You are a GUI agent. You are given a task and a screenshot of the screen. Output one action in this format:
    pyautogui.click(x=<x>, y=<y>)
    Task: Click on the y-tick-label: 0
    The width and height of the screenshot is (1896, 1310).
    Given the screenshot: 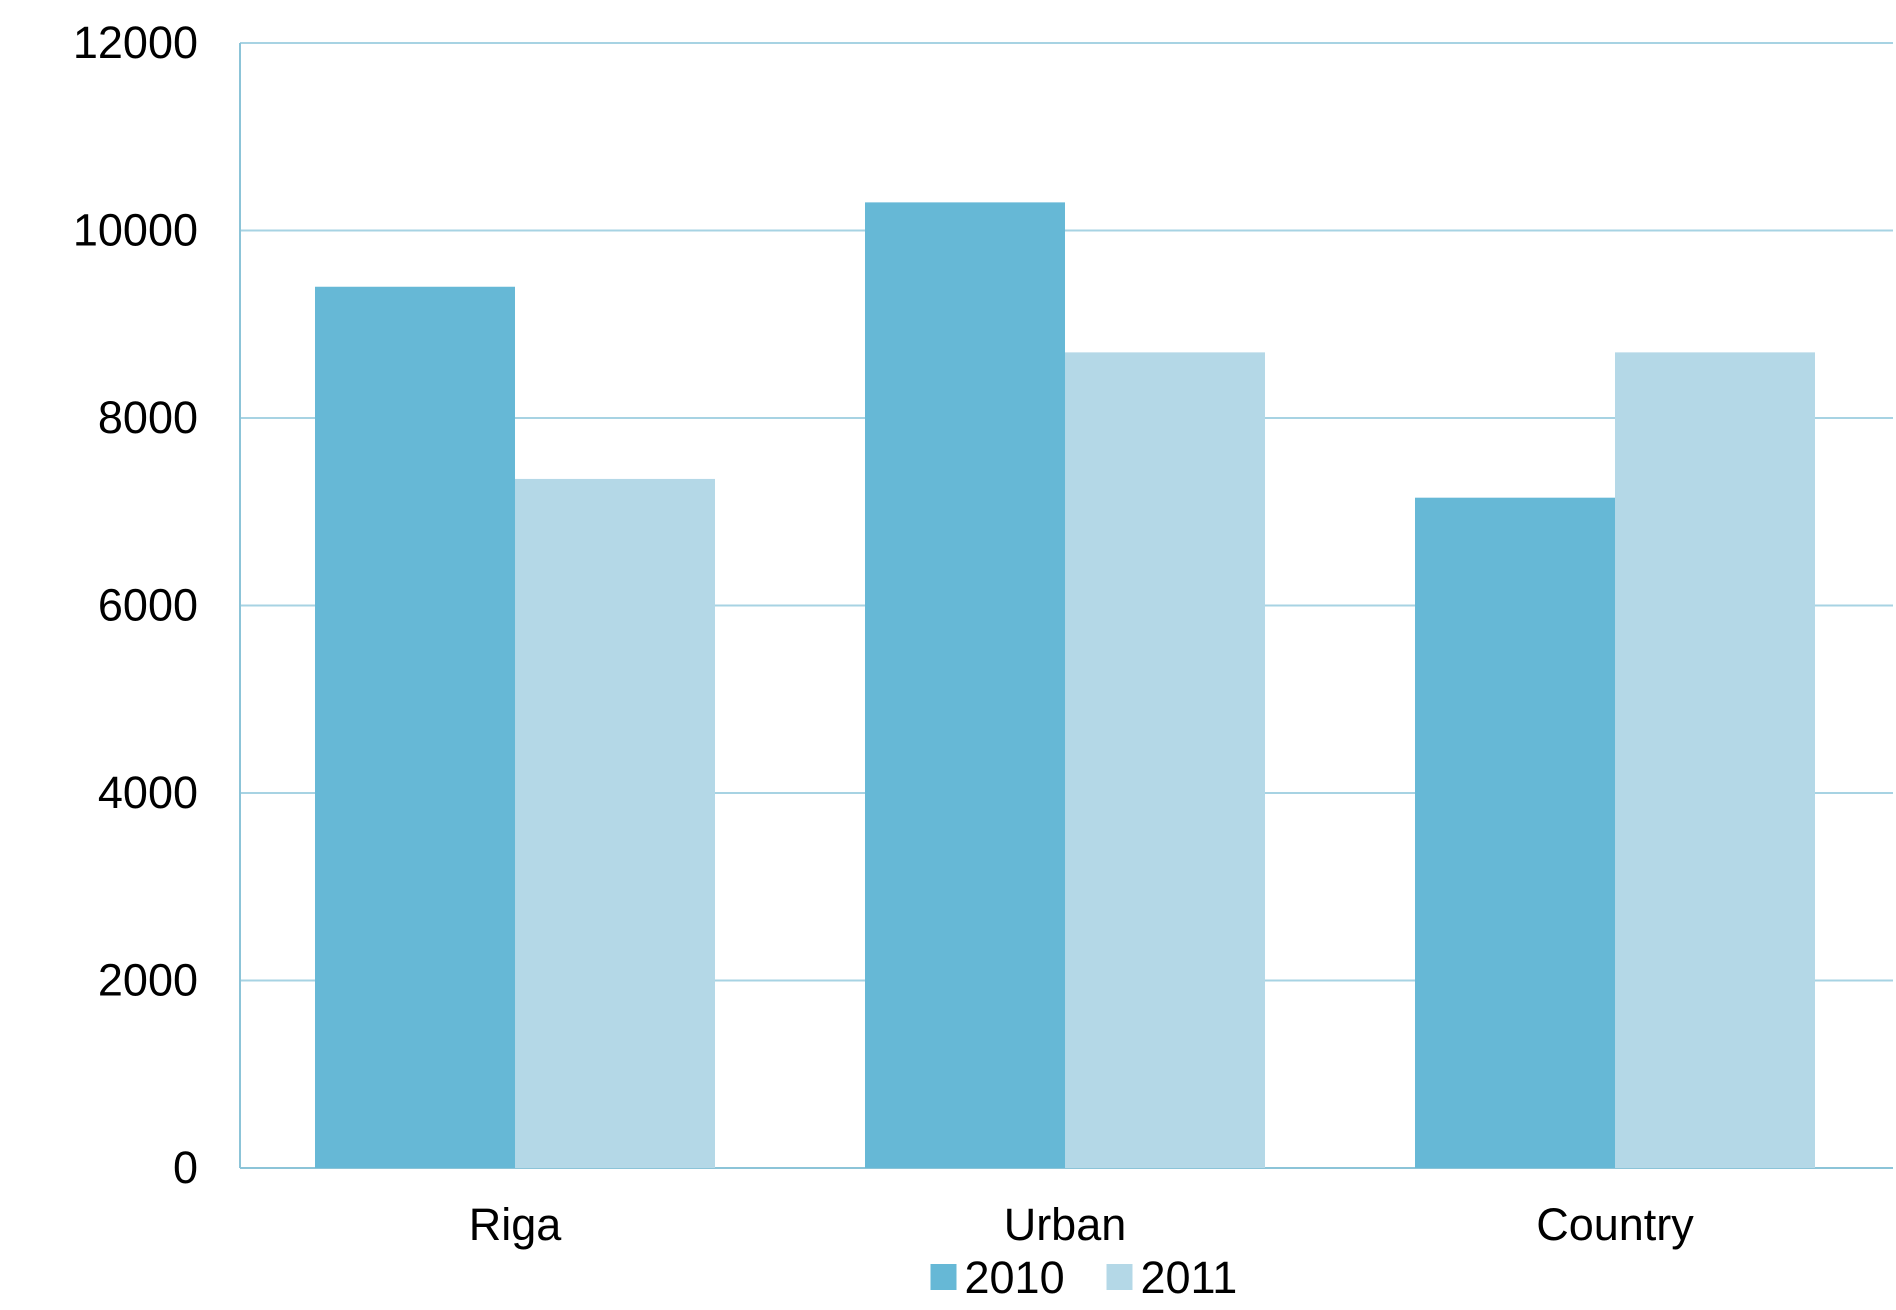 What is the action you would take?
    pyautogui.click(x=185, y=1167)
    